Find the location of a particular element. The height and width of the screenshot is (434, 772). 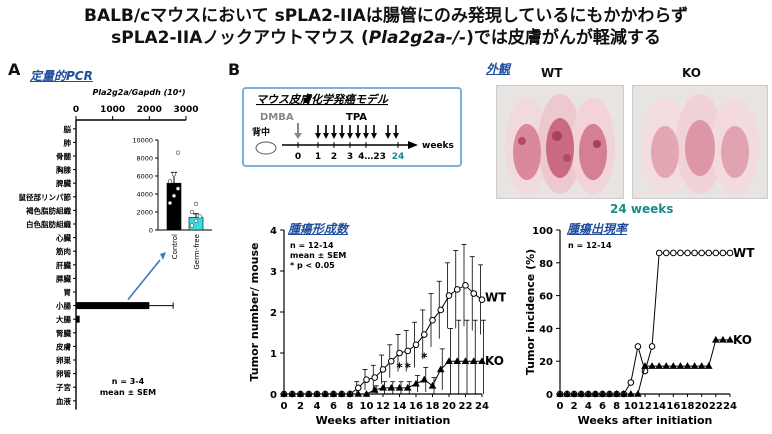

category-label: 白色脂肪組織 is located at coordinates (48, 224).